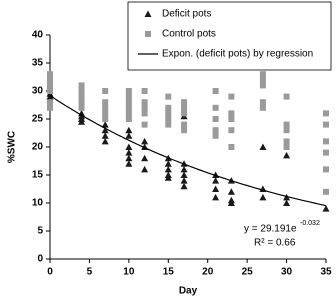 The height and width of the screenshot is (304, 336). What do you see at coordinates (90, 272) in the screenshot?
I see `x-tick-label: 5` at bounding box center [90, 272].